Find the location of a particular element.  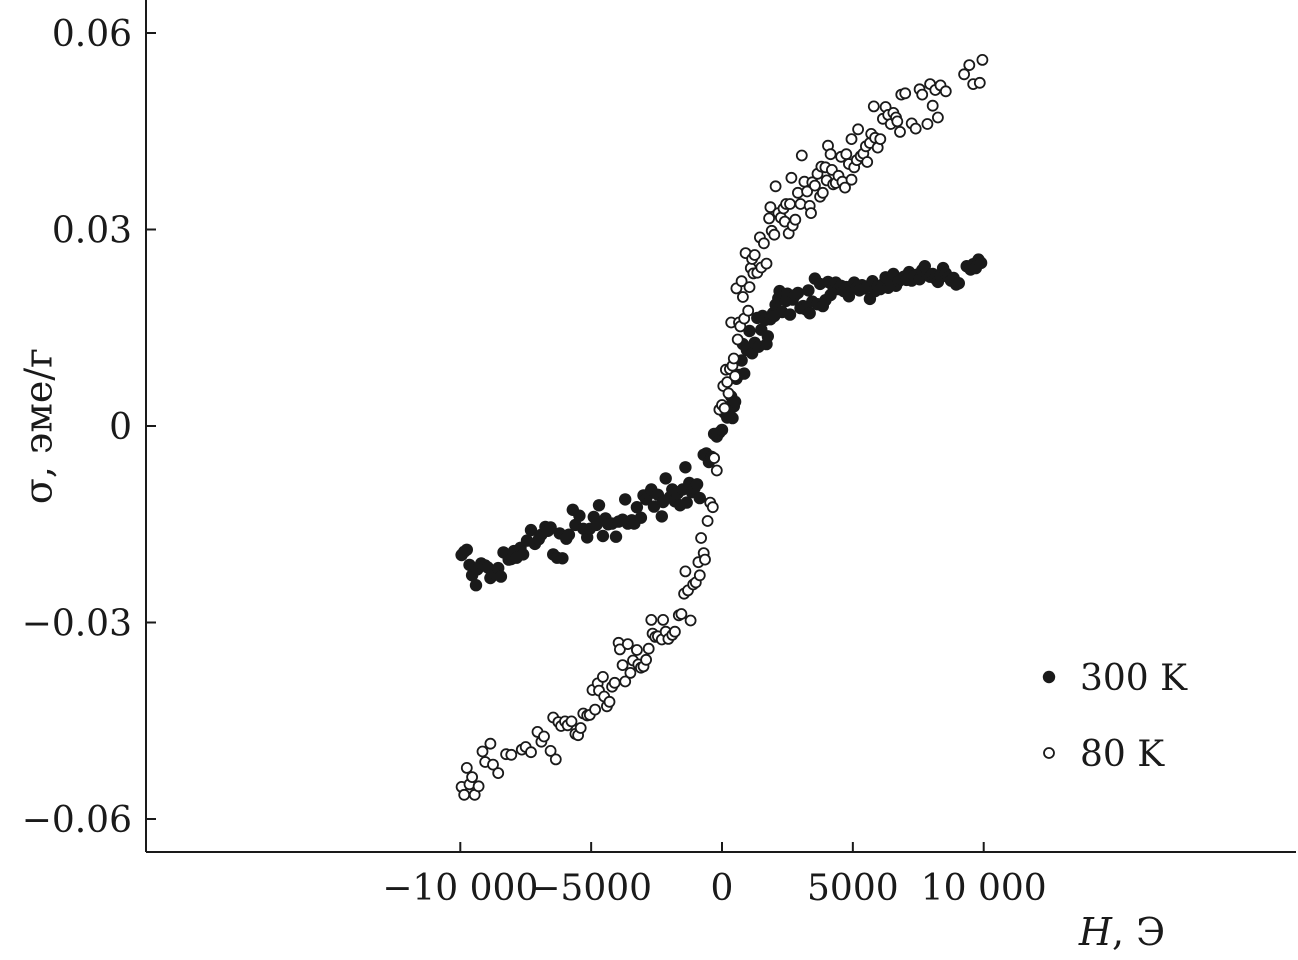

legend-marker-80k is located at coordinates (1049, 753).